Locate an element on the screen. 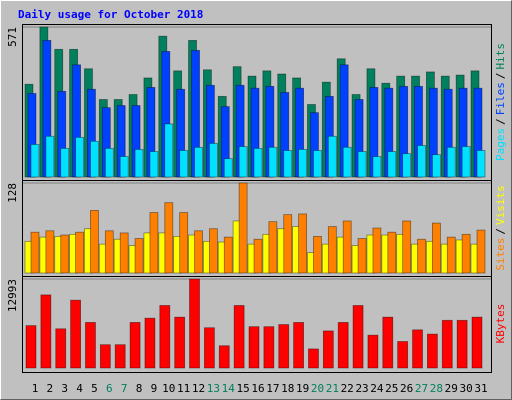  x-tick-label: 11 is located at coordinates (183, 388).